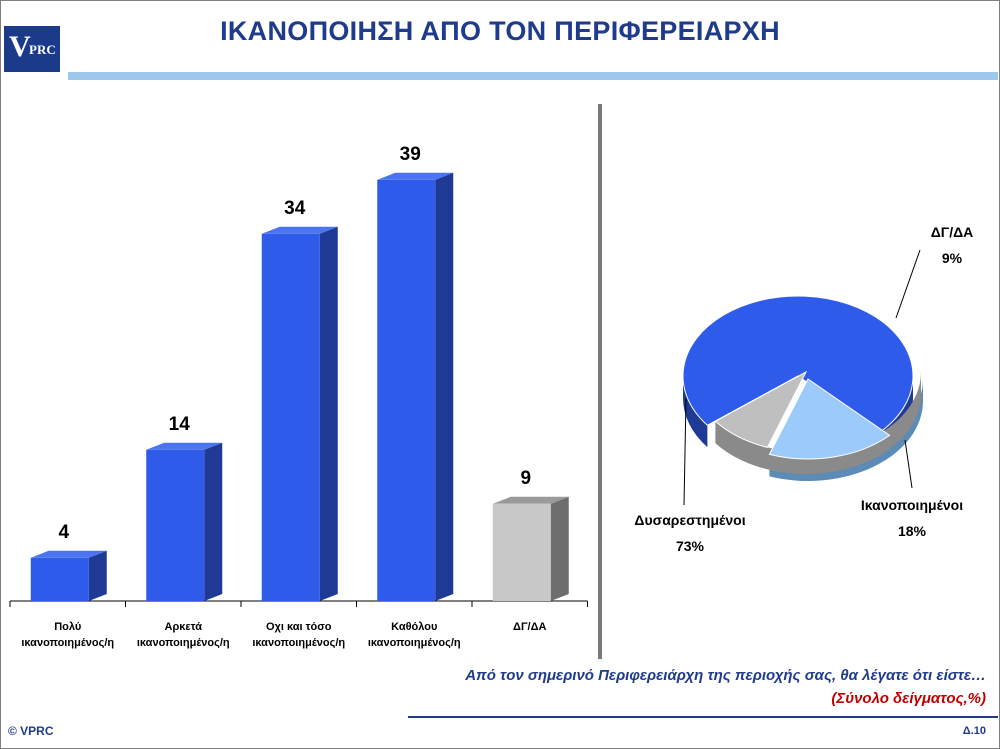 This screenshot has height=749, width=1000. Describe the element at coordinates (180, 424) in the screenshot. I see `bar-value-label: 14` at that location.